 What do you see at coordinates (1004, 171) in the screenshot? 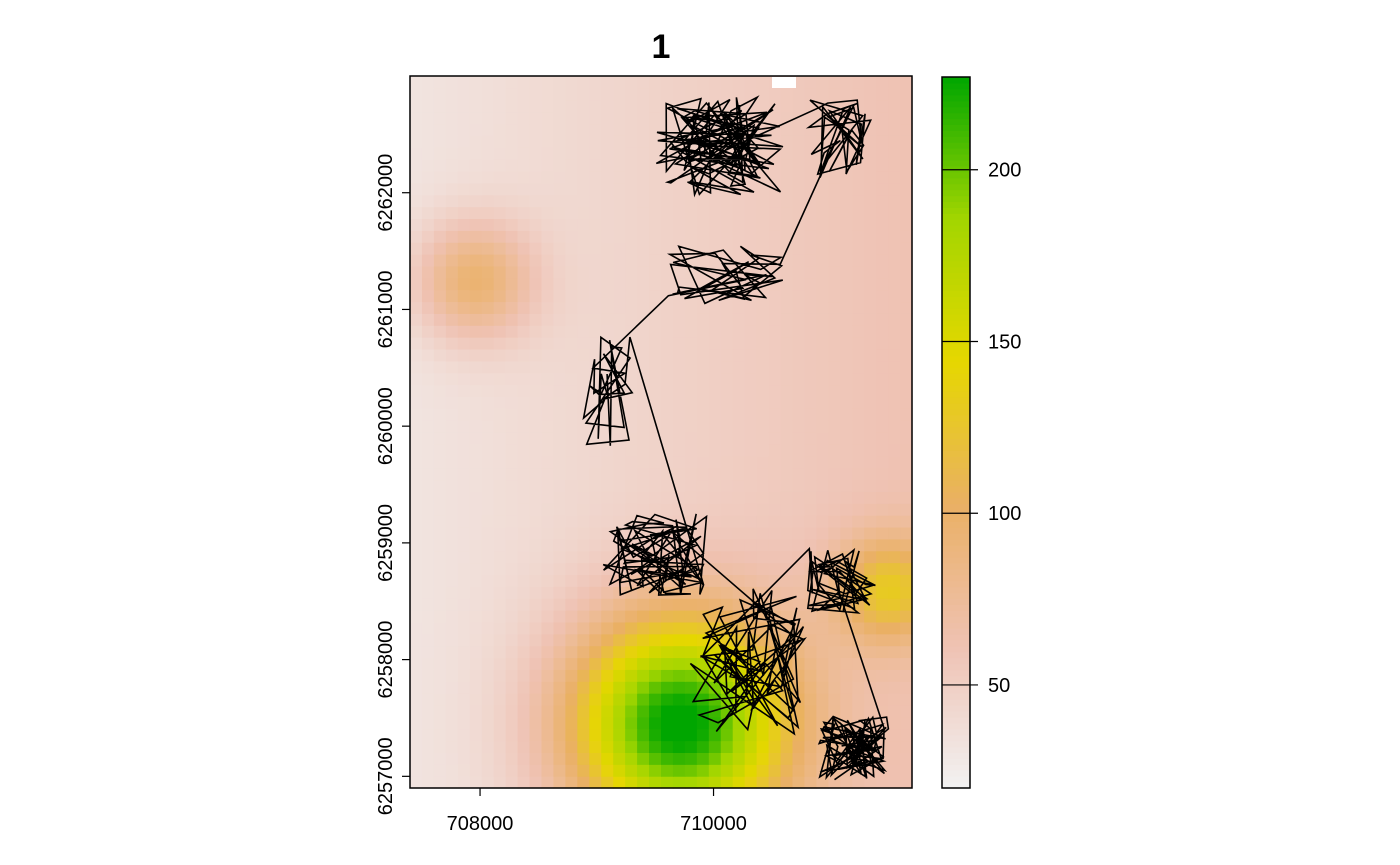
I see `legend-tick-label: 200` at bounding box center [1004, 171].